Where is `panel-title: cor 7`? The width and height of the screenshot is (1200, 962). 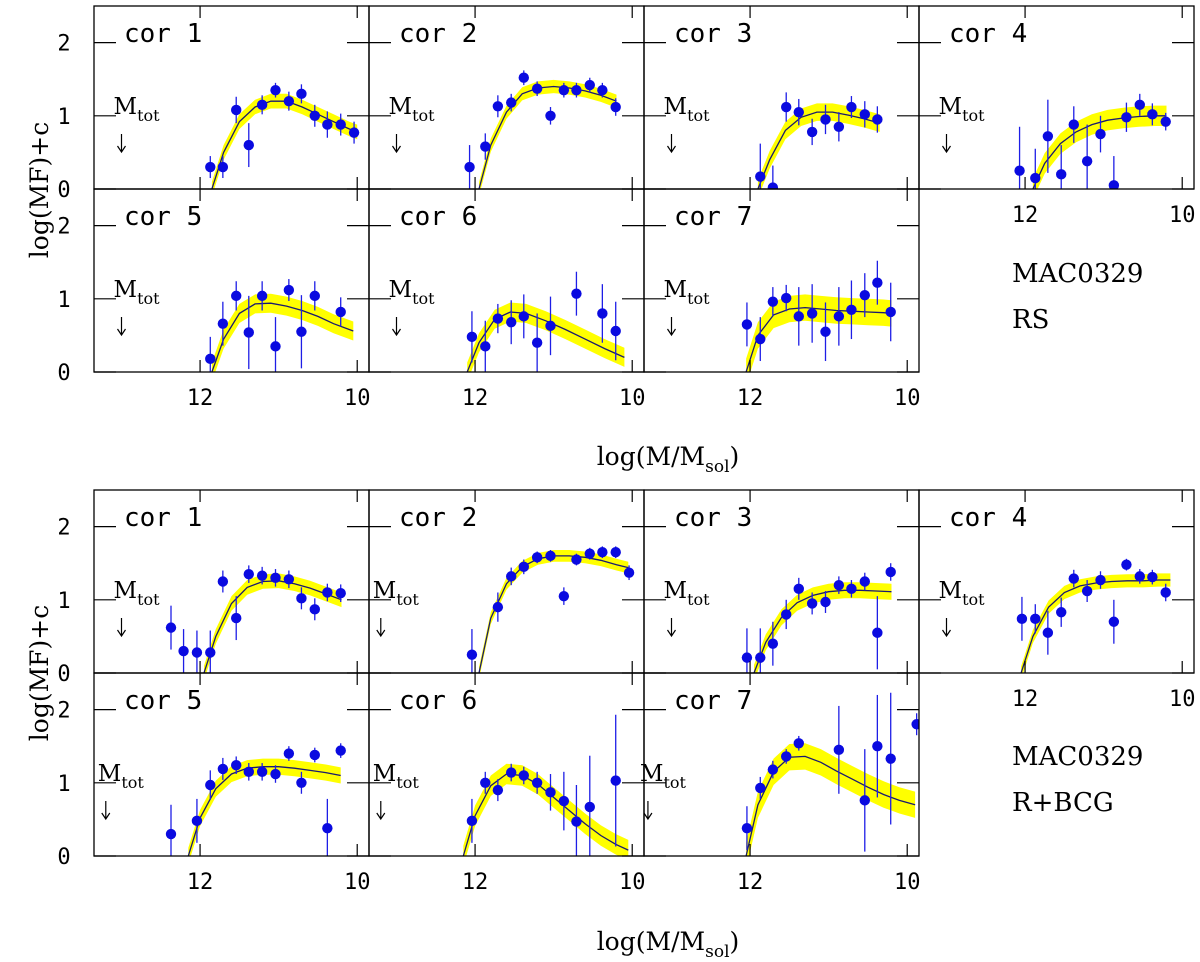
panel-title: cor 7 is located at coordinates (713, 701).